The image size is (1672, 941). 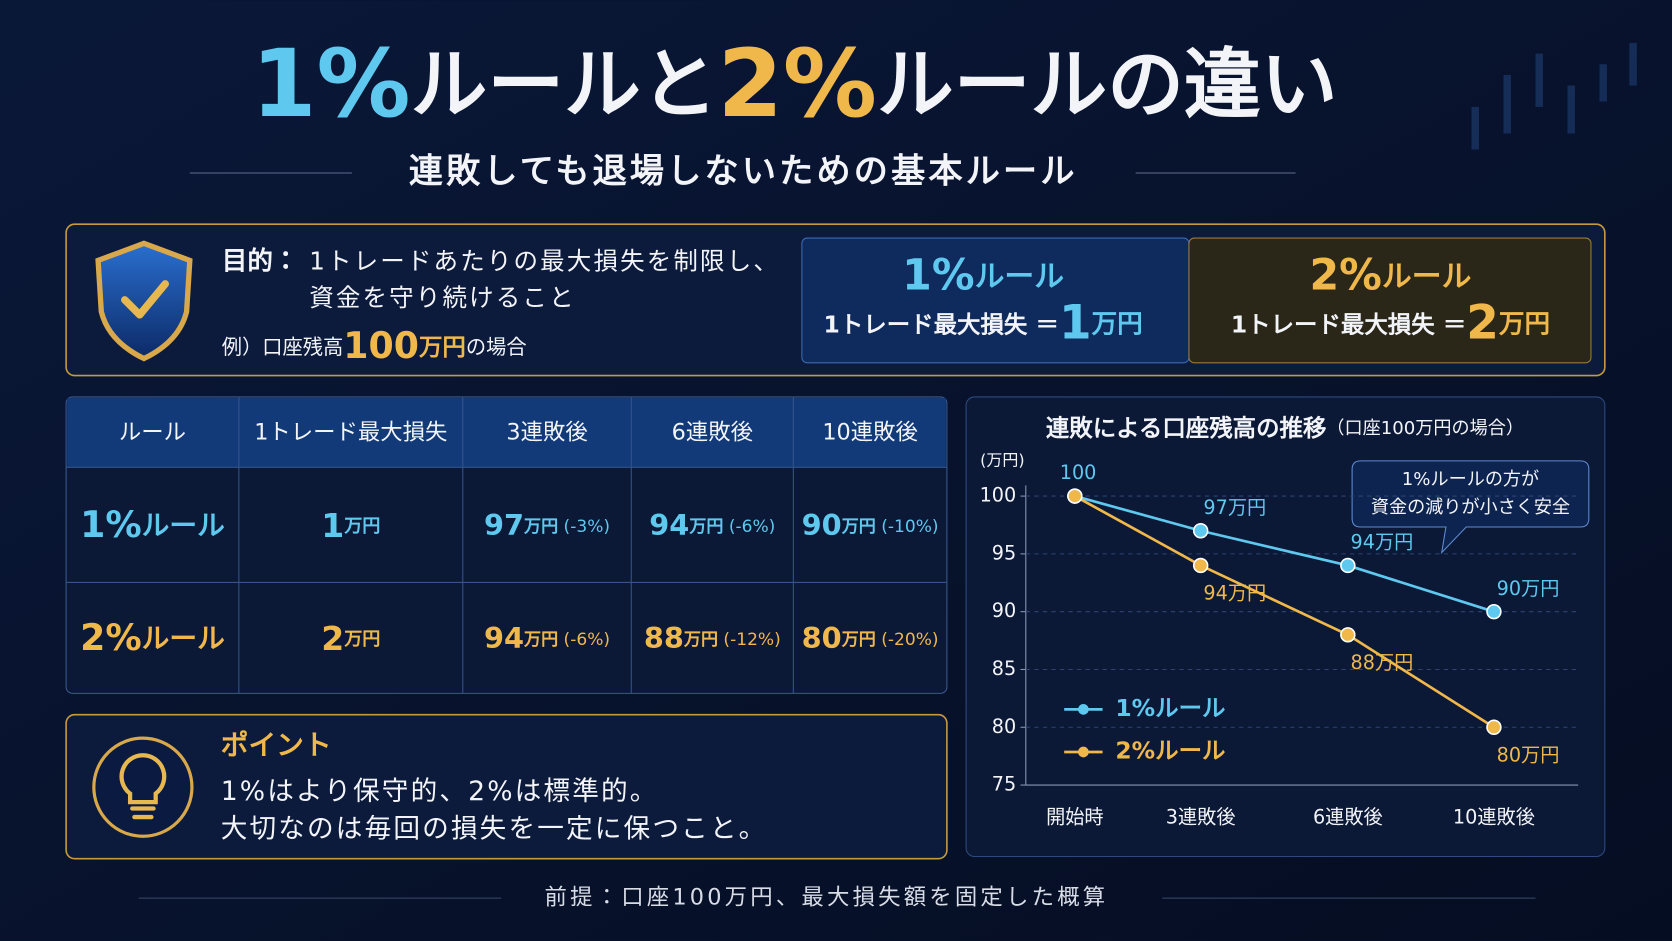 I want to click on rule-card-name: 2%ルール, so click(x=1391, y=275).